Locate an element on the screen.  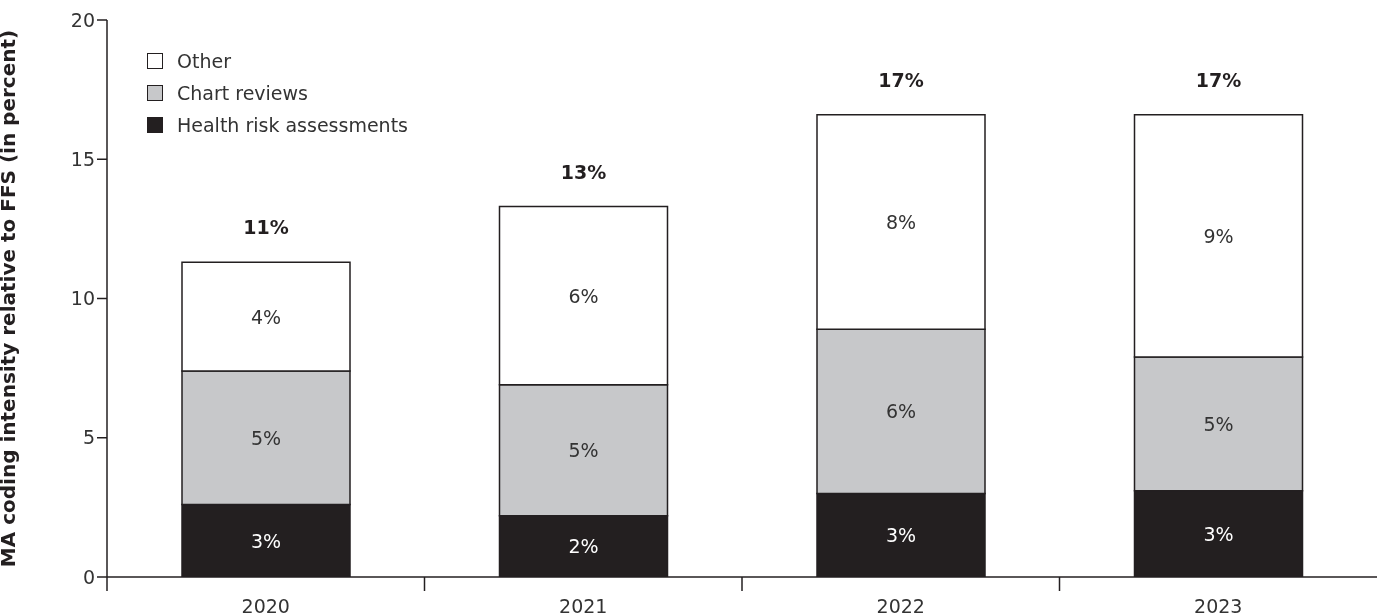
legend-label: Other is located at coordinates (204, 61).